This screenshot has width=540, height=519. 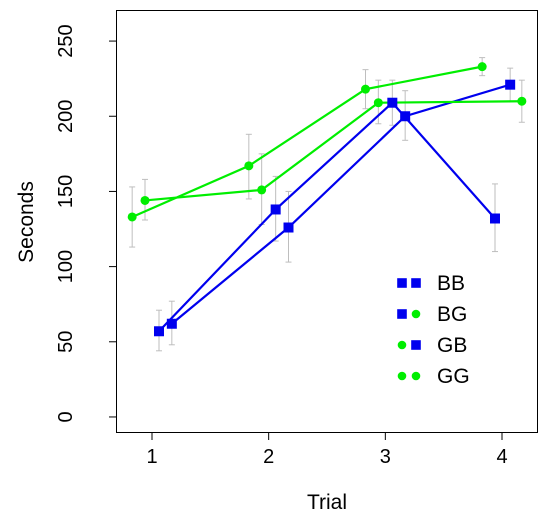 I want to click on legend-item-gg: GG, so click(x=433, y=376).